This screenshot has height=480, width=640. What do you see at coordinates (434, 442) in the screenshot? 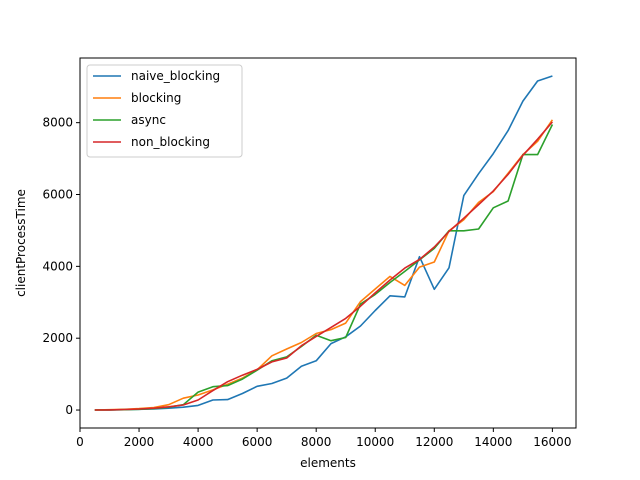
I see `x-tick-label: 12000` at bounding box center [434, 442].